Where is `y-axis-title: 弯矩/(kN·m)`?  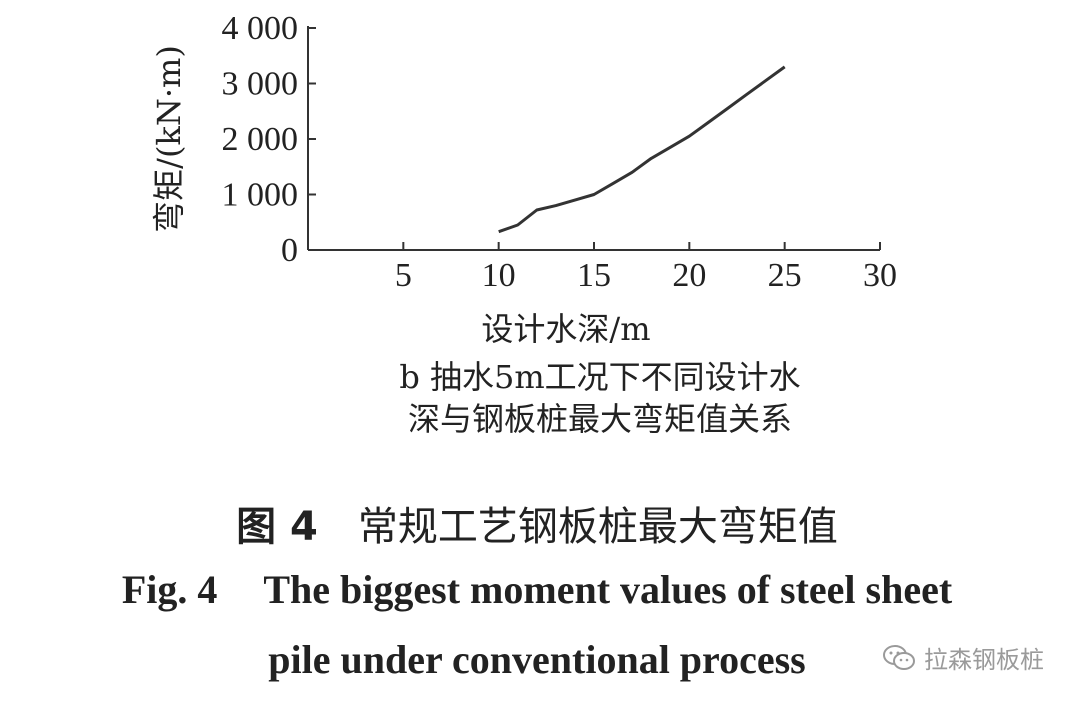
y-axis-title: 弯矩/(kN·m) is located at coordinates (169, 139).